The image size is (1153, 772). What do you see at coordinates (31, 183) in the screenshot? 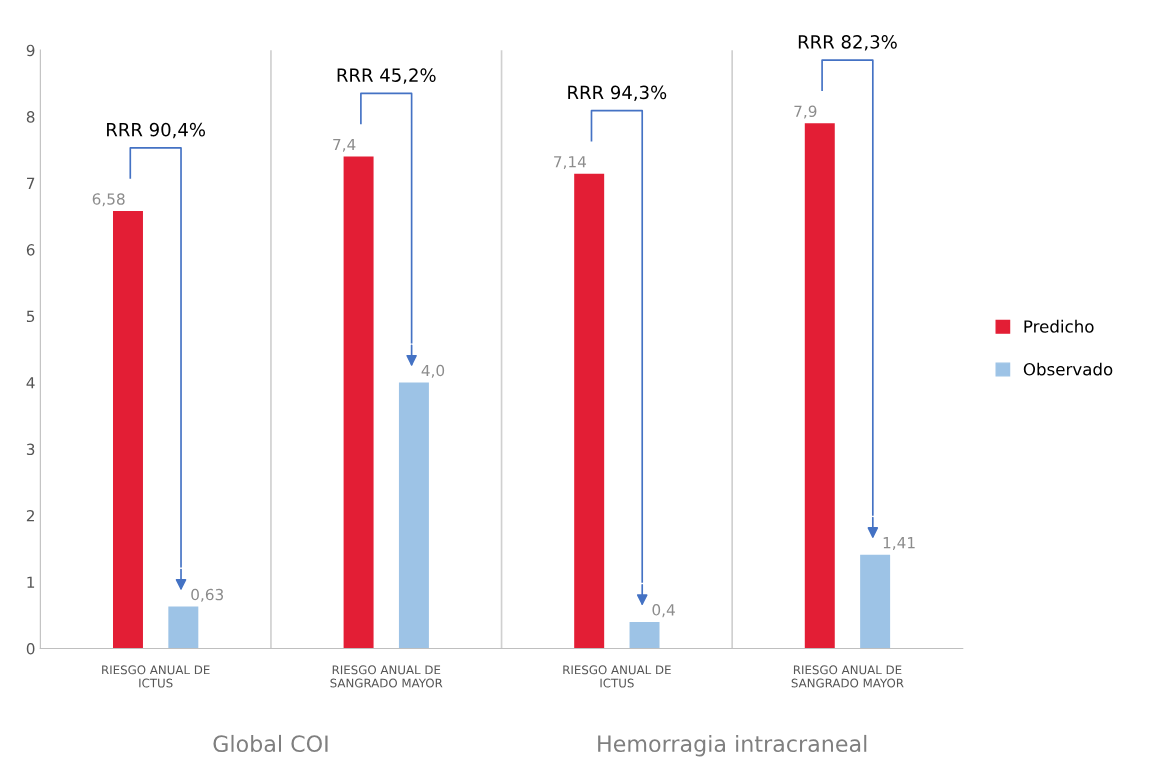
I see `y-tick-label: 7` at bounding box center [31, 183].